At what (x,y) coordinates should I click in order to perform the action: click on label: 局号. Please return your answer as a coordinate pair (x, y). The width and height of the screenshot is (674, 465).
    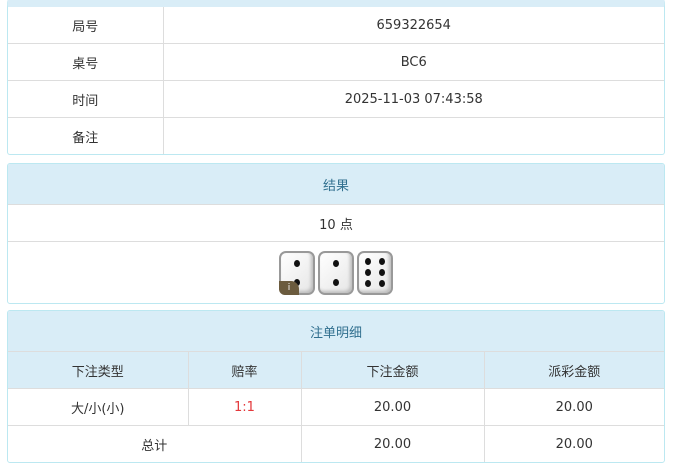
    Looking at the image, I should click on (86, 25).